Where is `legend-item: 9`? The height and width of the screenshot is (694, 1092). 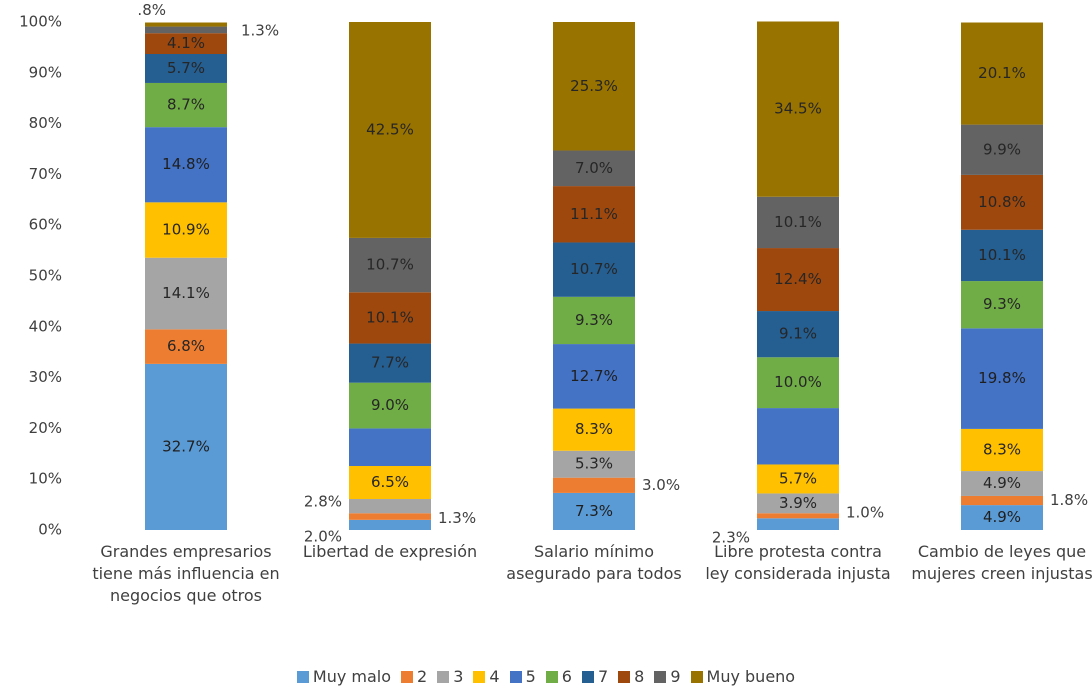 legend-item: 9 is located at coordinates (667, 676).